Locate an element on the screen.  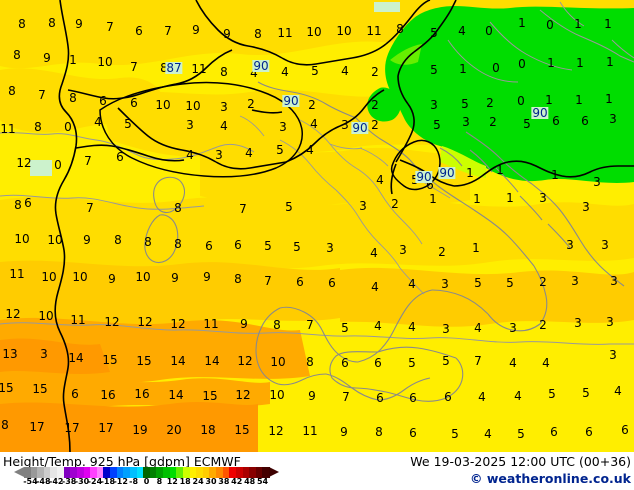
colorbar-low-arrow is located at coordinates (19, 472).